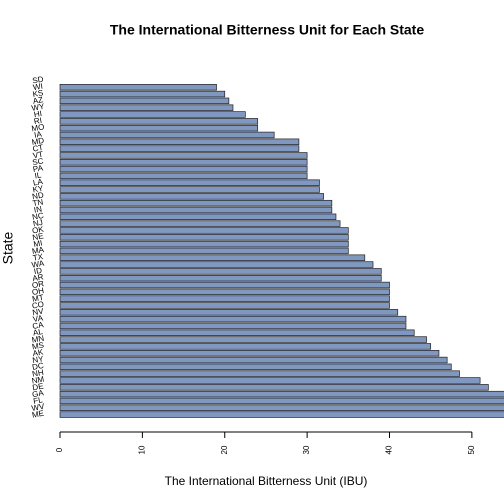  Describe the element at coordinates (37, 346) in the screenshot. I see `y-tick-label: MS` at that location.